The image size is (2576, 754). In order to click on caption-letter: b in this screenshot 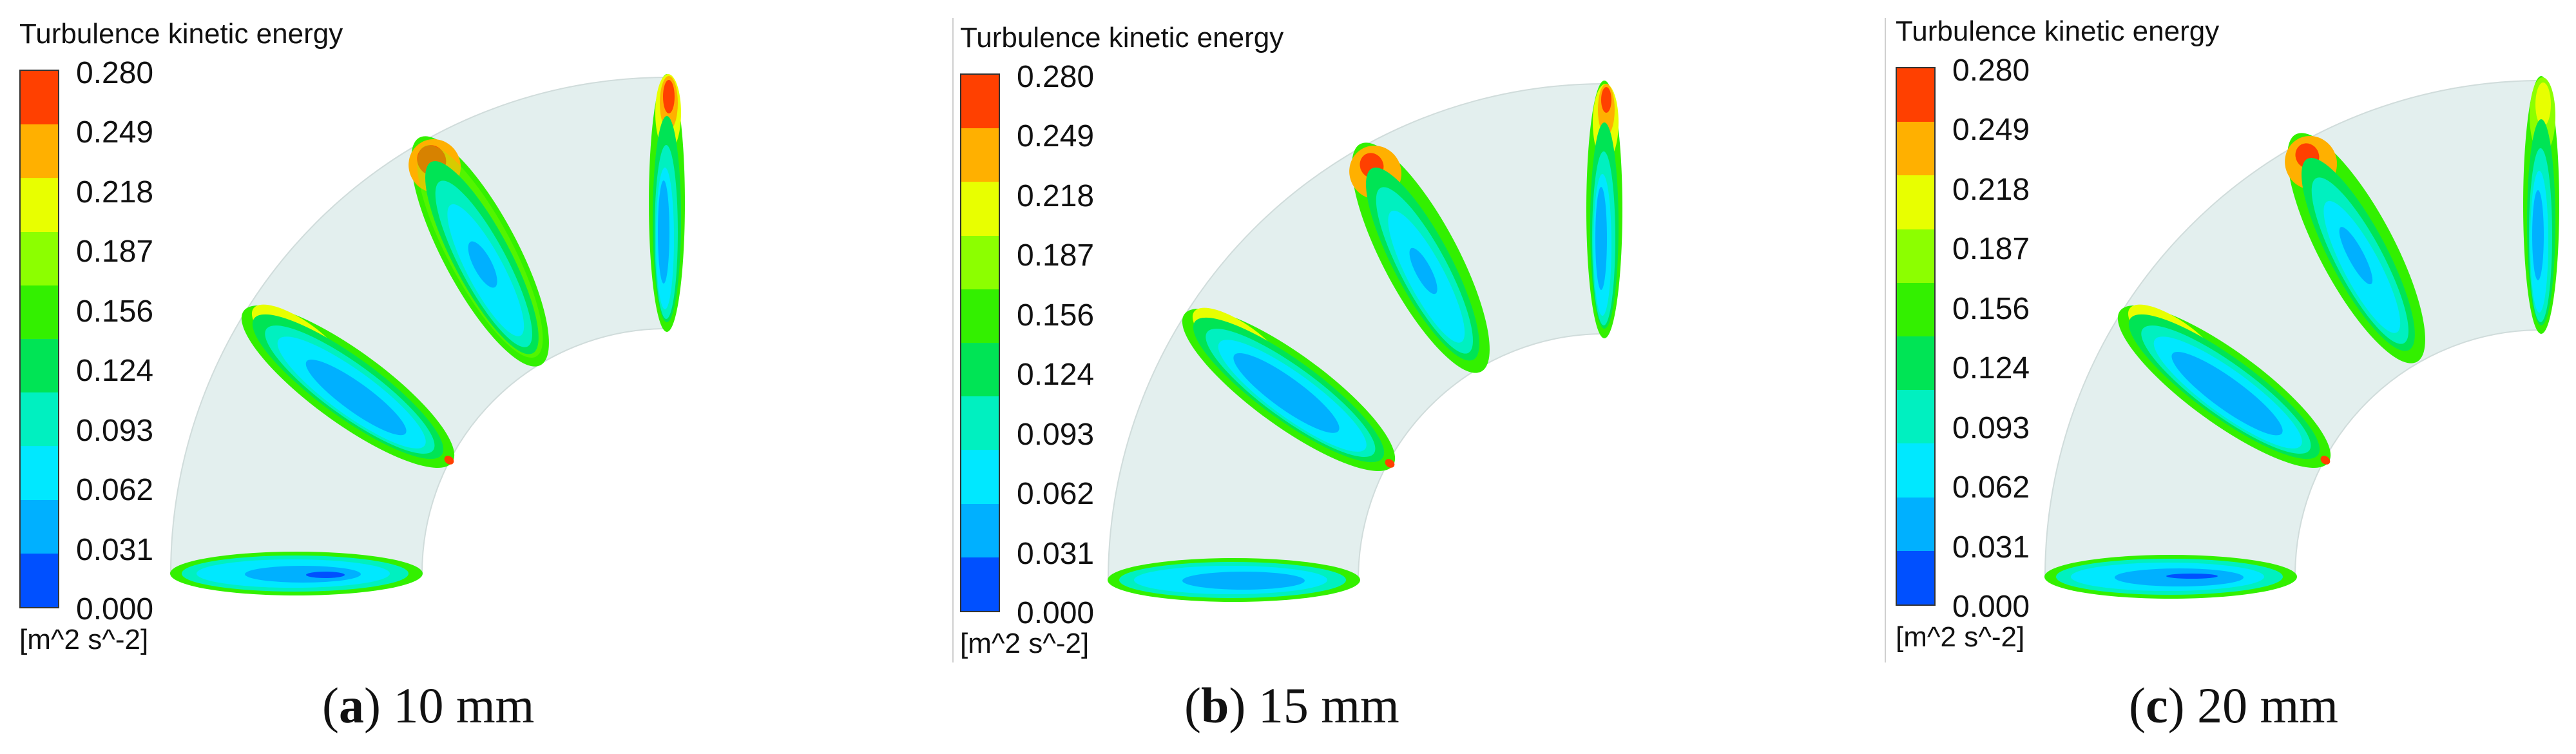, I will do `click(1215, 705)`.